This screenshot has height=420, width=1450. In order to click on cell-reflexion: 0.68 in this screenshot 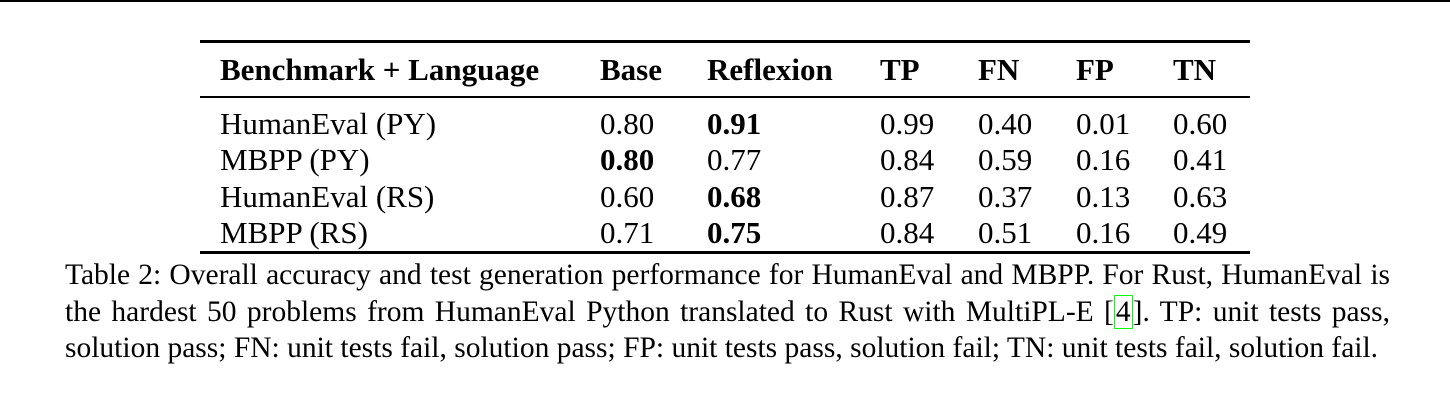, I will do `click(734, 196)`.